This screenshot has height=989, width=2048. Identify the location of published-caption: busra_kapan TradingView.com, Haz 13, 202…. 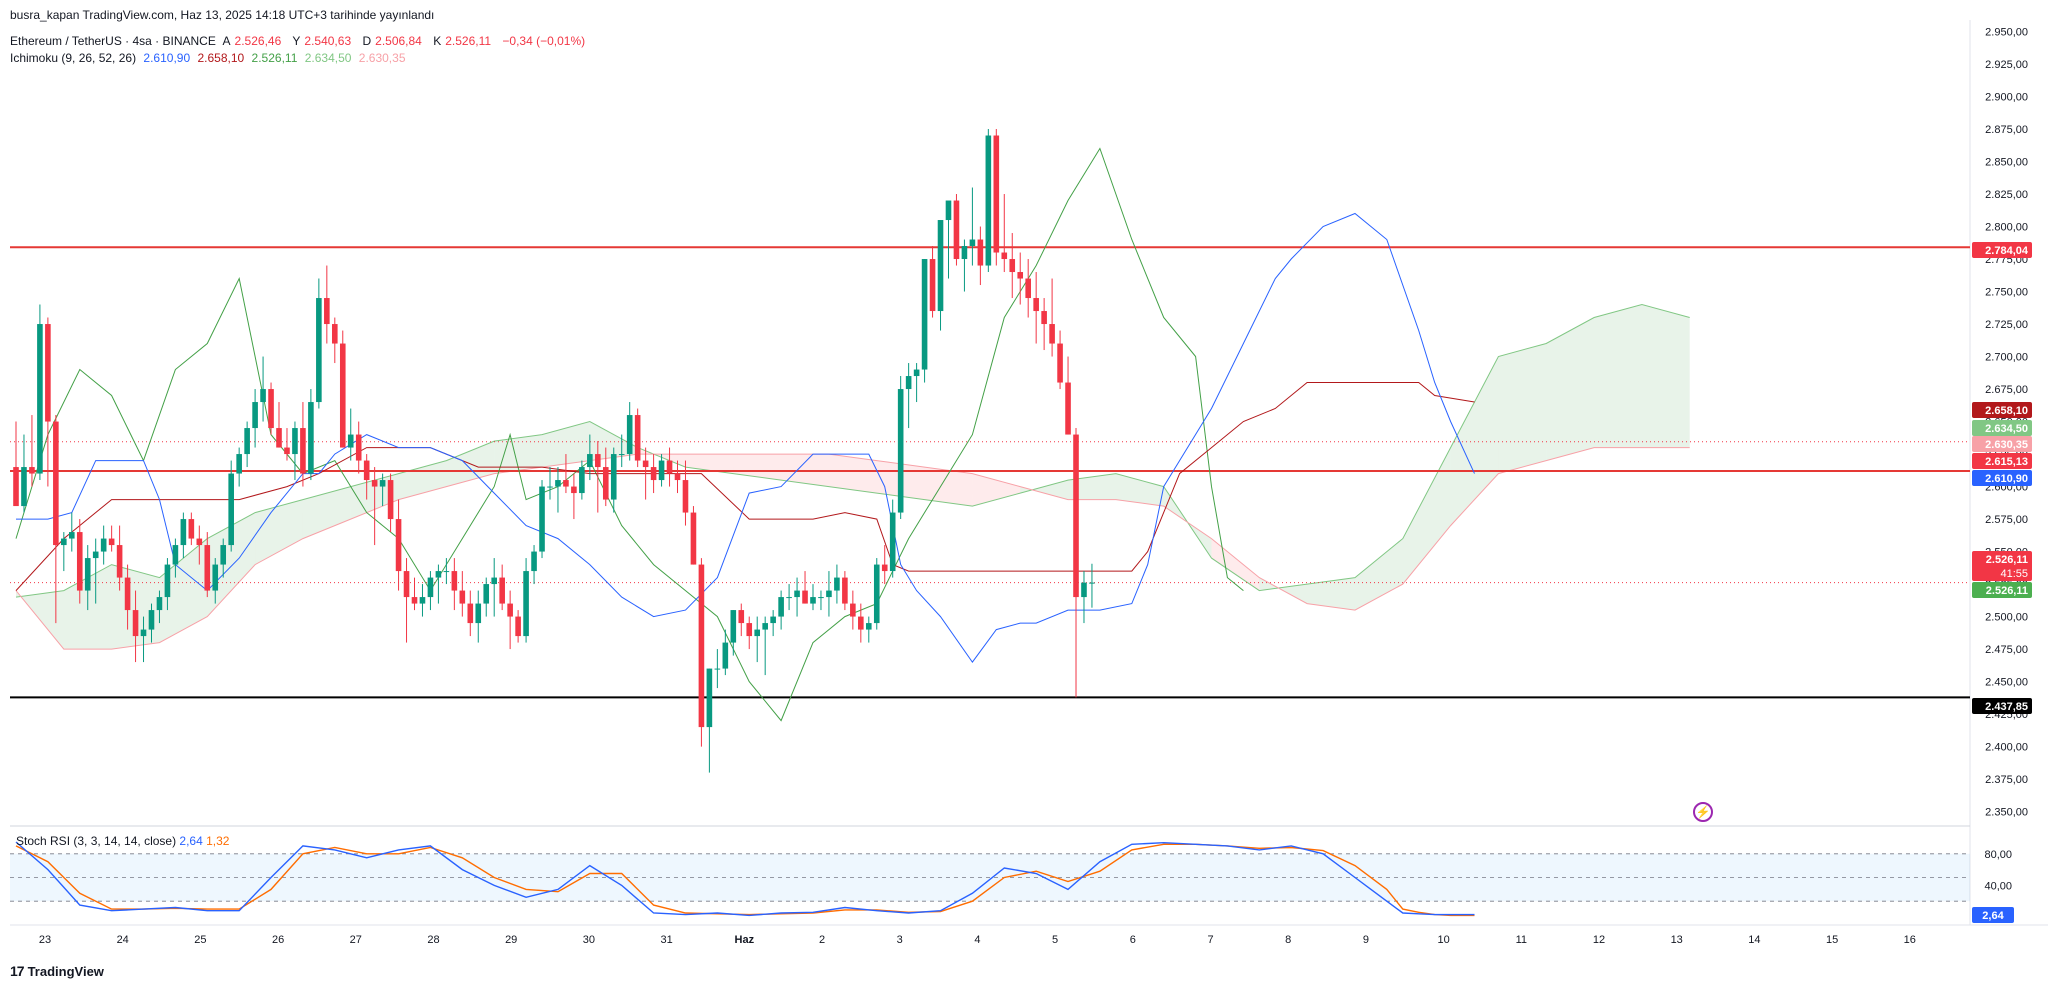
(222, 15).